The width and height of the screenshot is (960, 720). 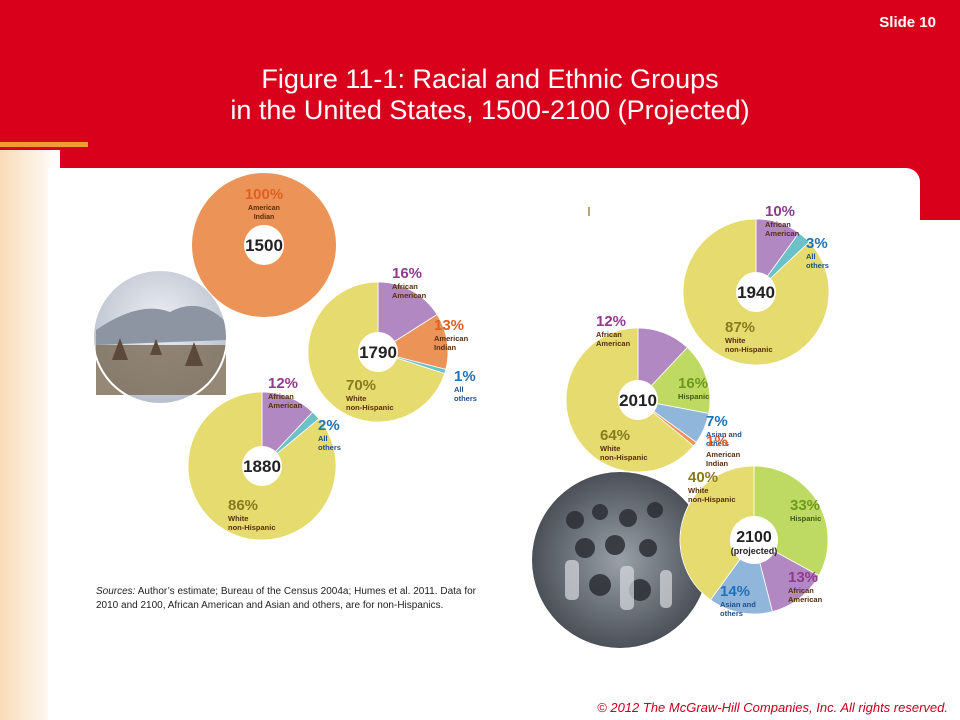 I want to click on slice-name-1790-american-indian: American Indian, so click(x=451, y=343).